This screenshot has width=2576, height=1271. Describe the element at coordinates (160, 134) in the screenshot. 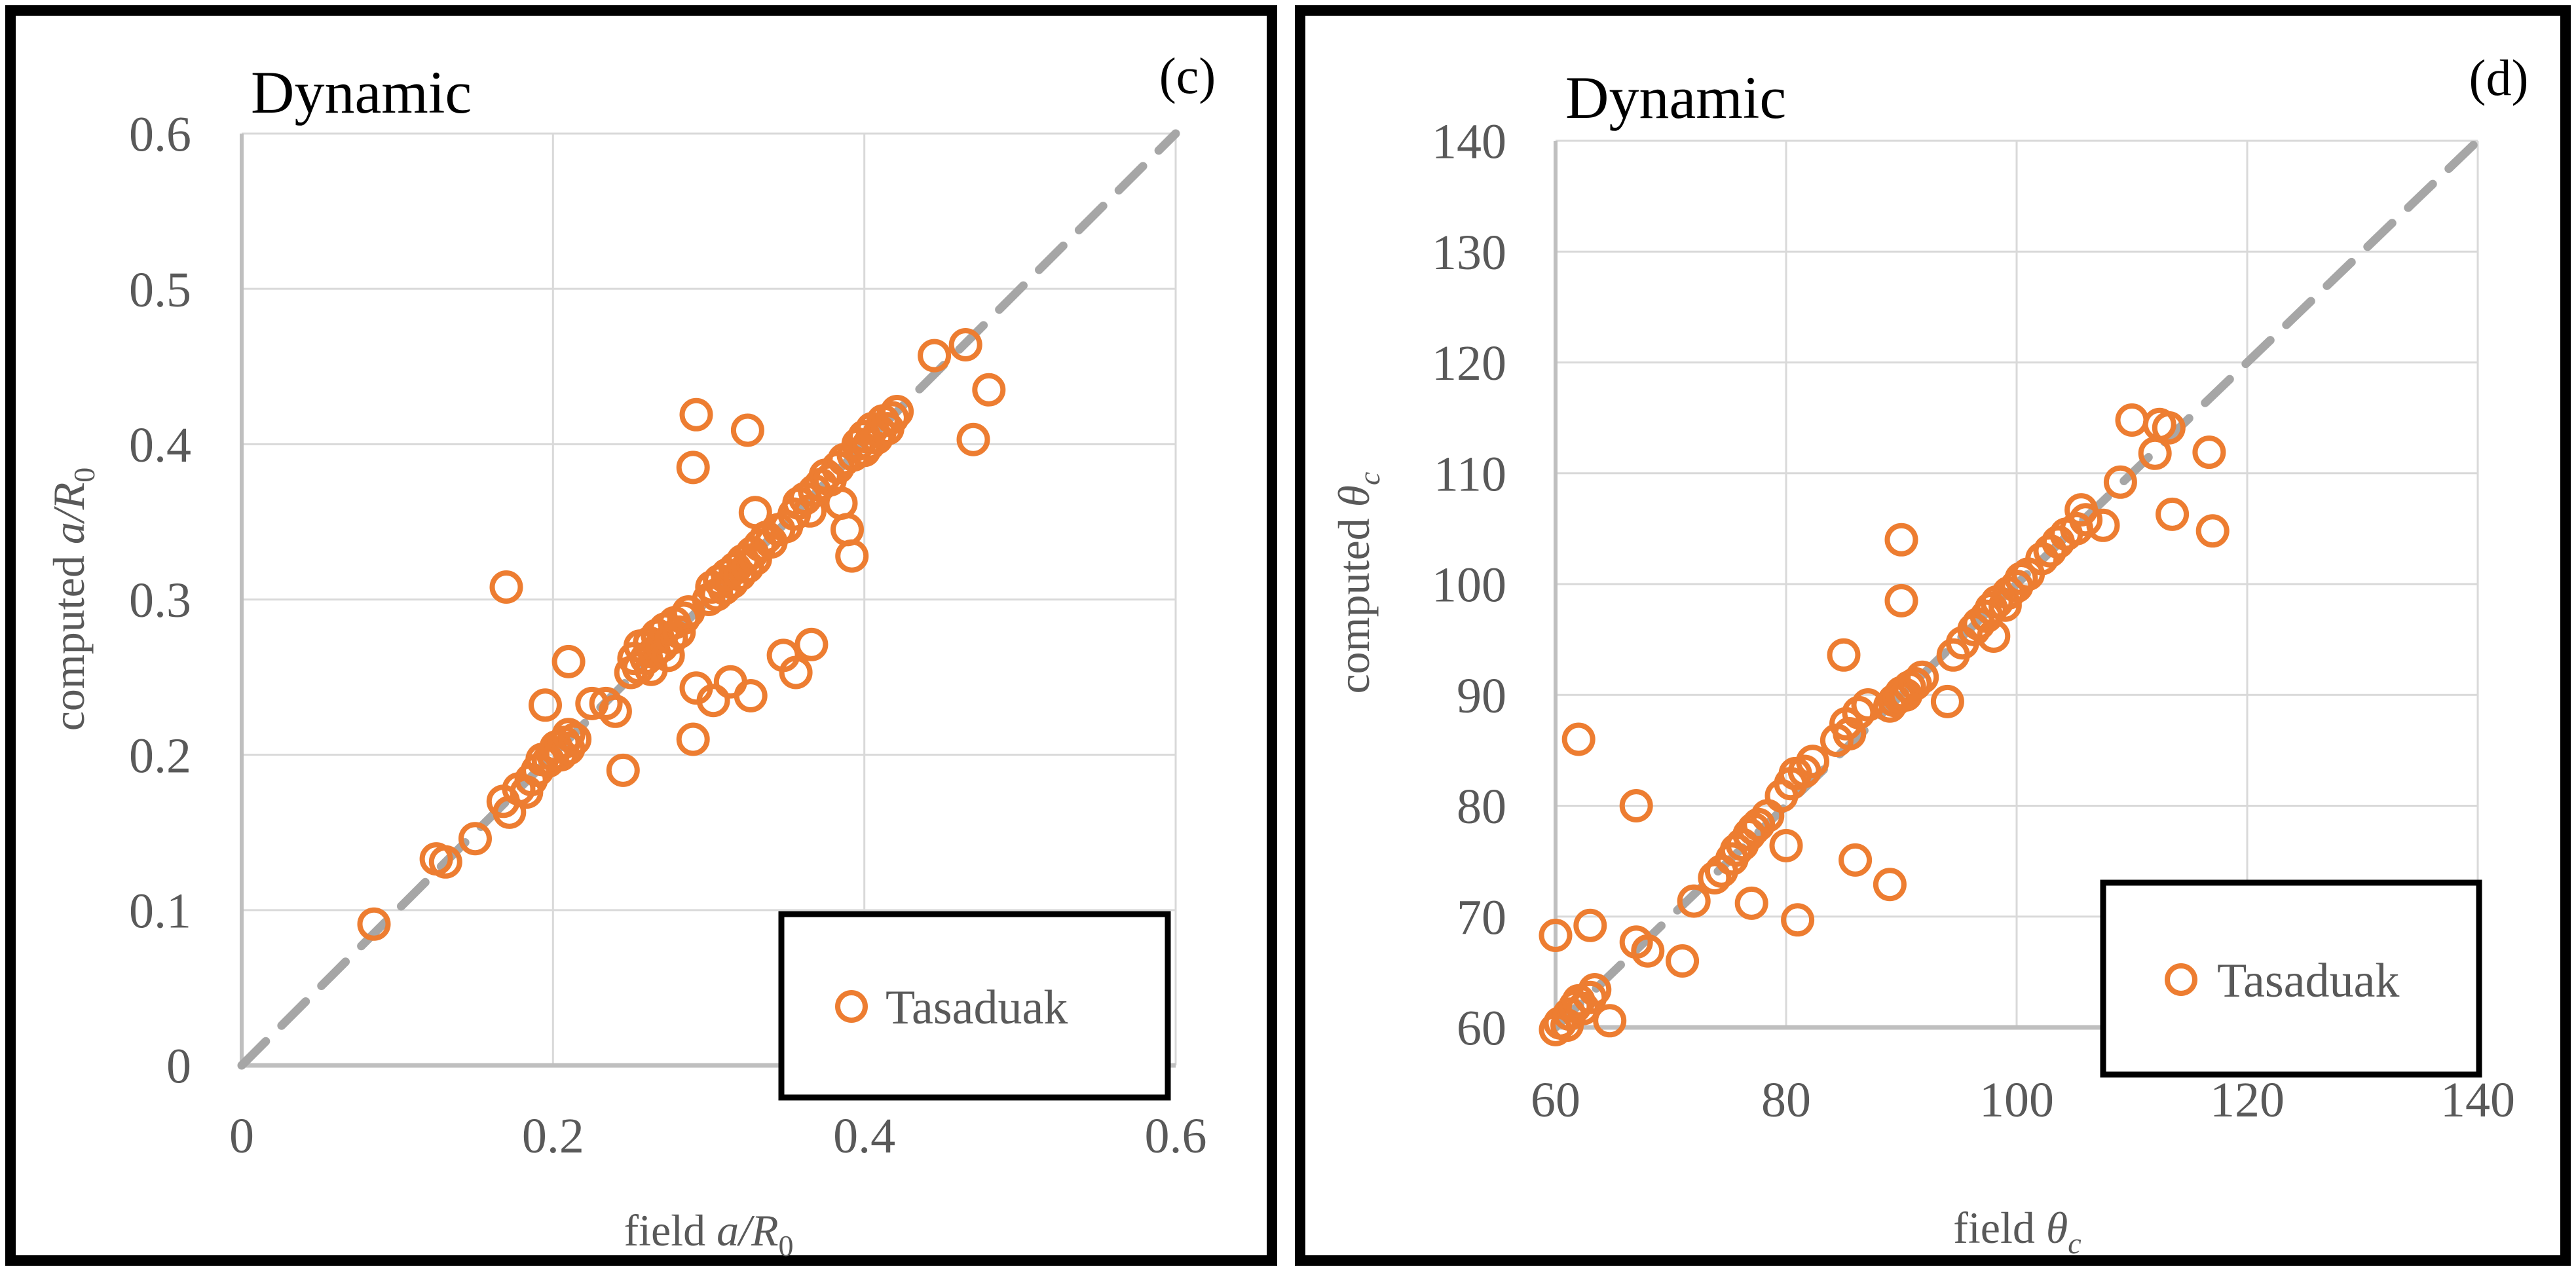

I see `y-tick-label: 0.6` at that location.